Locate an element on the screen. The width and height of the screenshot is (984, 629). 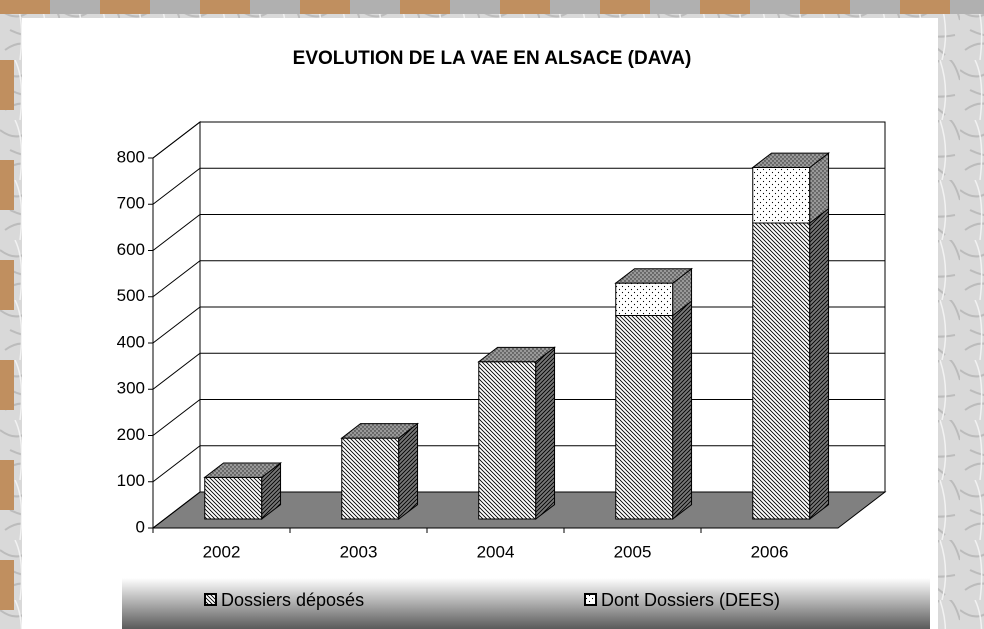
y-tick-label: 800 is located at coordinates (131, 156).